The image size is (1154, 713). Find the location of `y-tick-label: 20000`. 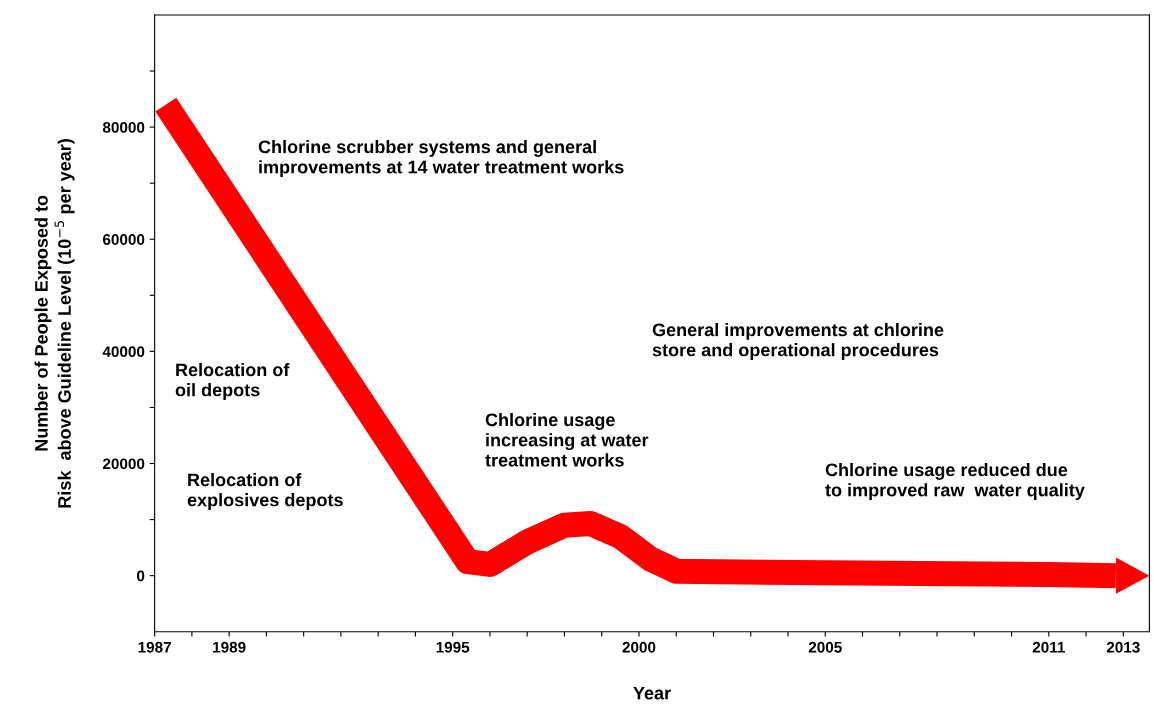

y-tick-label: 20000 is located at coordinates (123, 464).